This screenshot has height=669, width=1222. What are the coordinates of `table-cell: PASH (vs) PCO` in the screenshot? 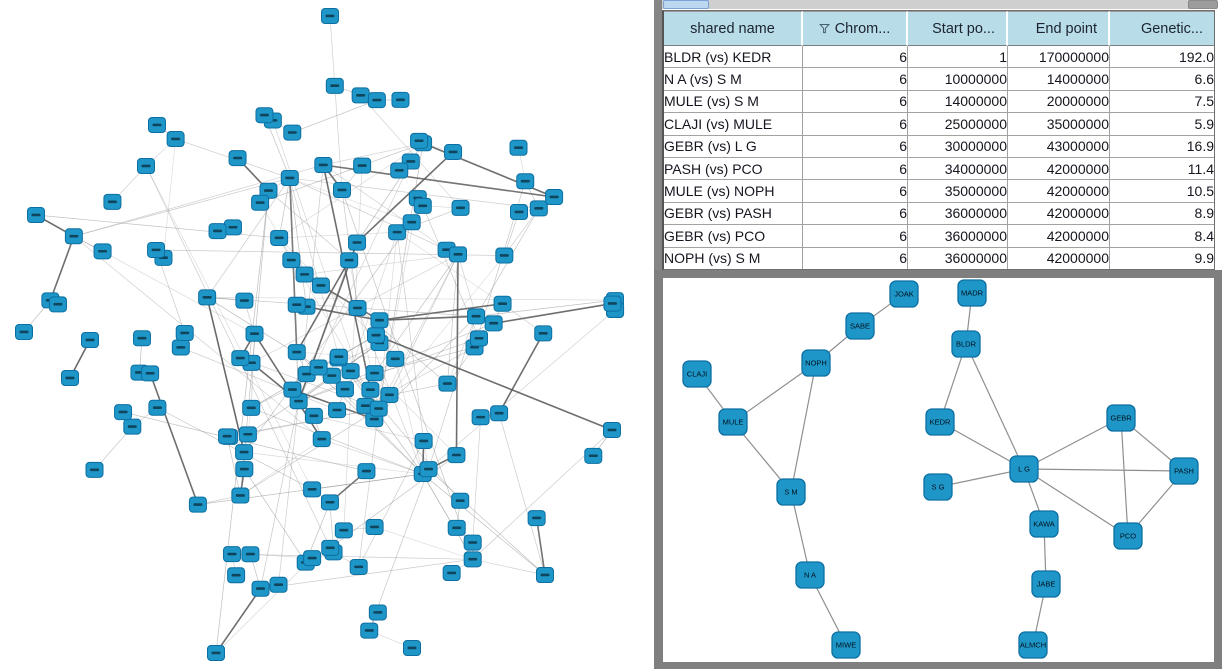 It's located at (733, 169).